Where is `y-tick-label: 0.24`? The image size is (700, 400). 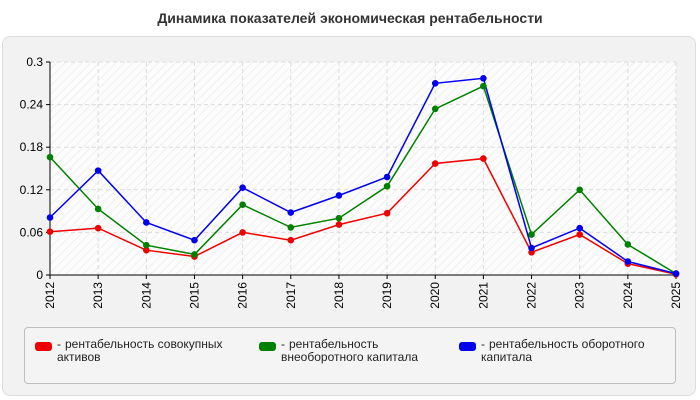 y-tick-label: 0.24 is located at coordinates (32, 105).